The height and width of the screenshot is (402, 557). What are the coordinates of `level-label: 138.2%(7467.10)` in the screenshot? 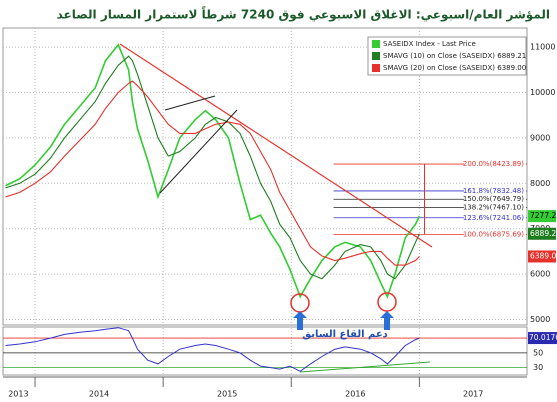 It's located at (493, 208).